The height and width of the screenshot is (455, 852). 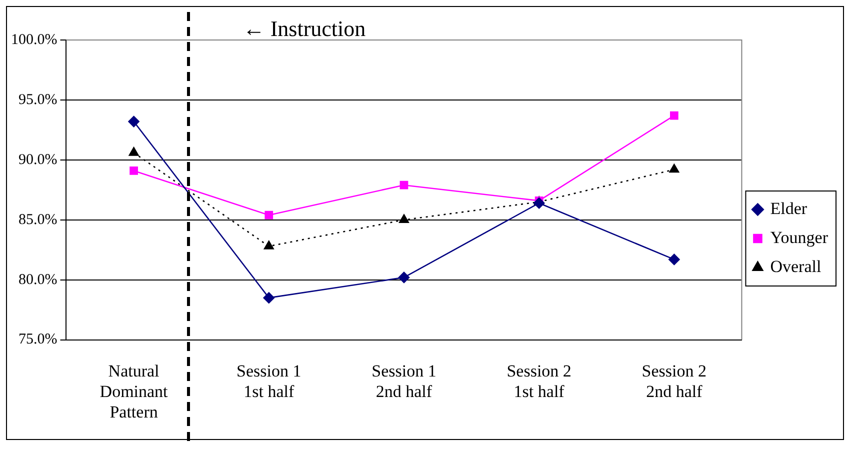 What do you see at coordinates (304, 29) in the screenshot?
I see `annotation: ← Instruction` at bounding box center [304, 29].